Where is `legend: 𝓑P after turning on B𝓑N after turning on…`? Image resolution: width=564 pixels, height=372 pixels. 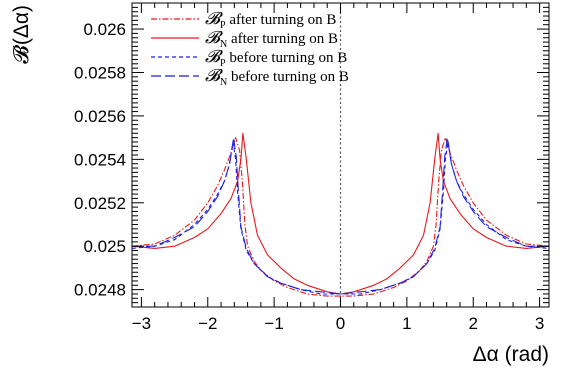
legend: 𝓑P after turning on B𝓑N after turning on… is located at coordinates (250, 48).